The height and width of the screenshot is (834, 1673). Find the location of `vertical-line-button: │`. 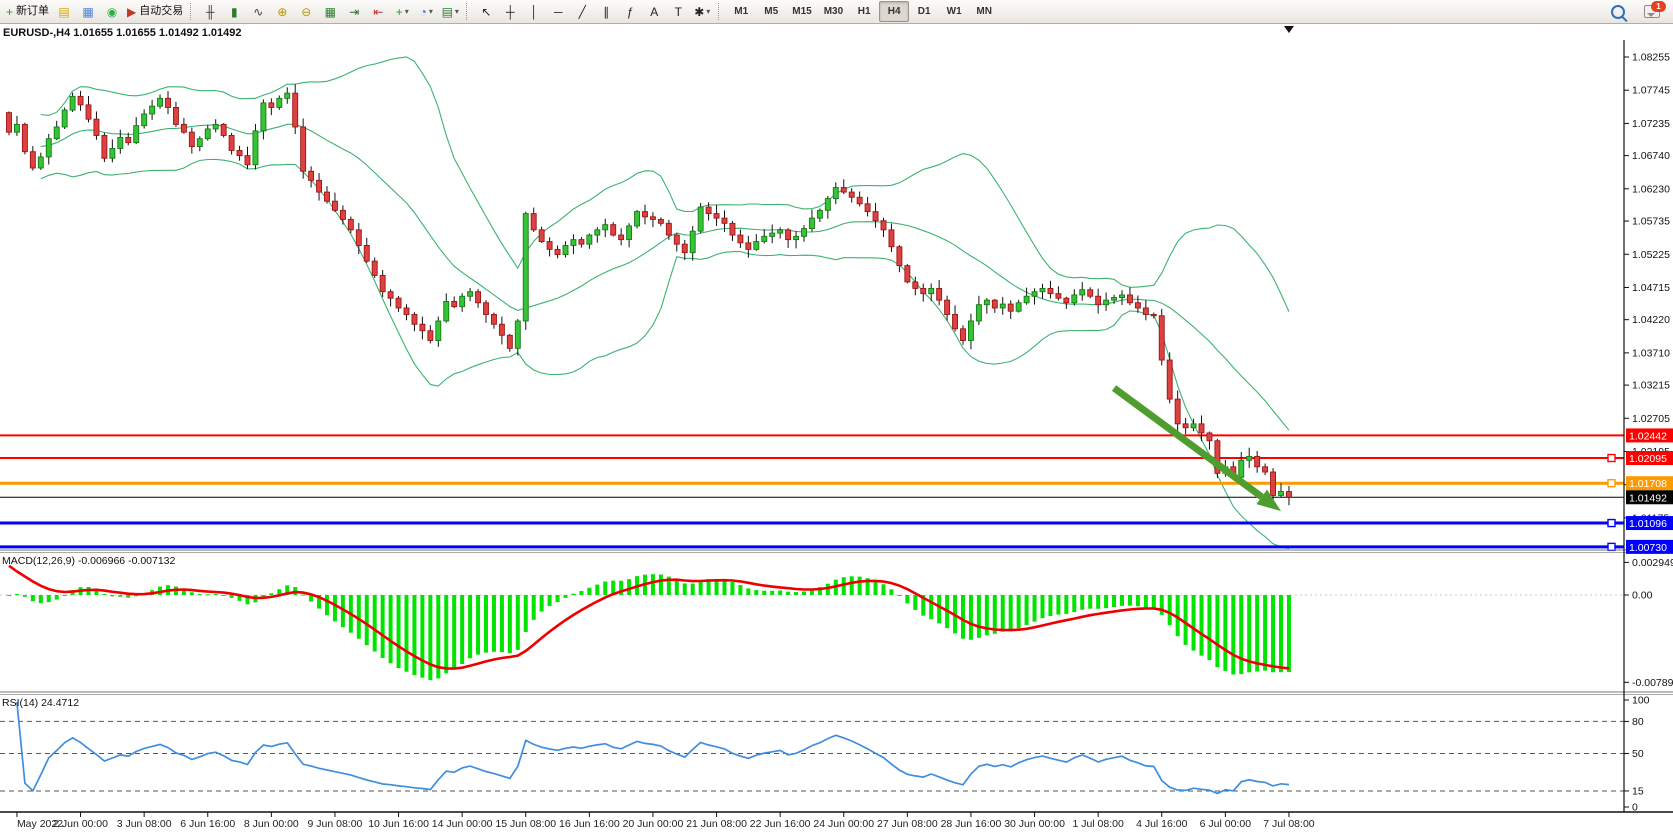

vertical-line-button: │ is located at coordinates (534, 11).